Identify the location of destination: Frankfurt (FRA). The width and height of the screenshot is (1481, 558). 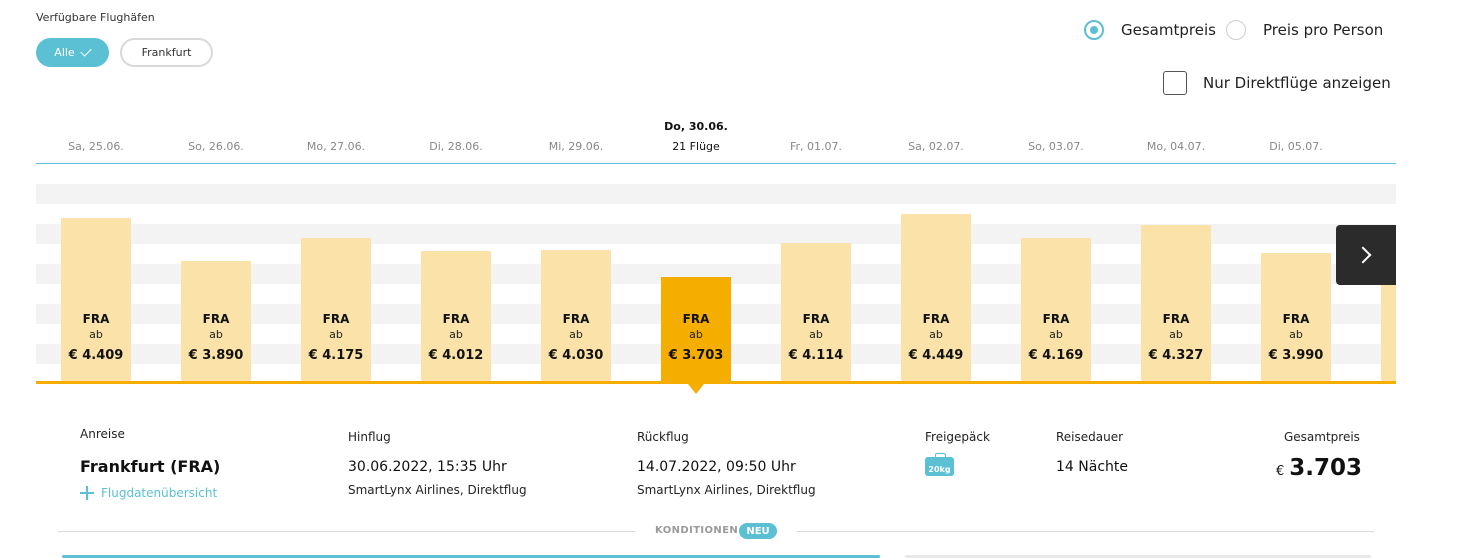
(150, 466).